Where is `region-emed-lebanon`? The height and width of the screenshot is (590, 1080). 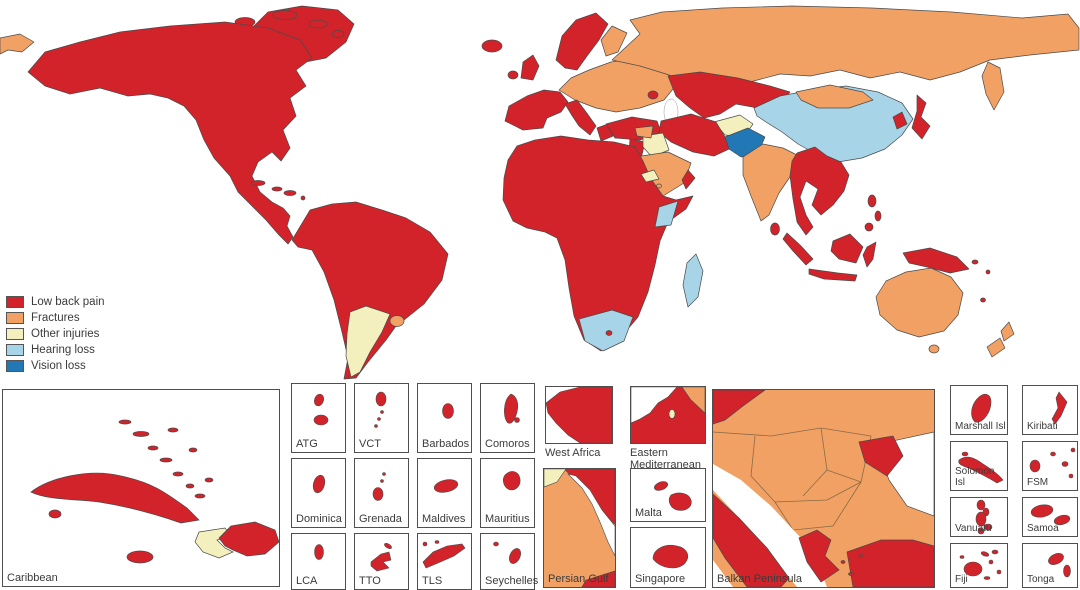 region-emed-lebanon is located at coordinates (672, 414).